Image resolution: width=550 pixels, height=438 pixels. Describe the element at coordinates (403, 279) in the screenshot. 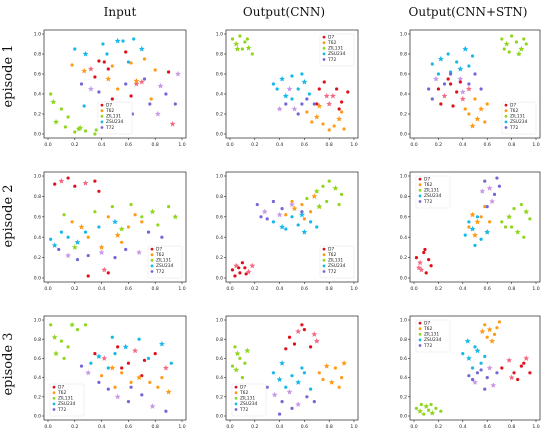

I see `y-tick-label: 0.0` at that location.